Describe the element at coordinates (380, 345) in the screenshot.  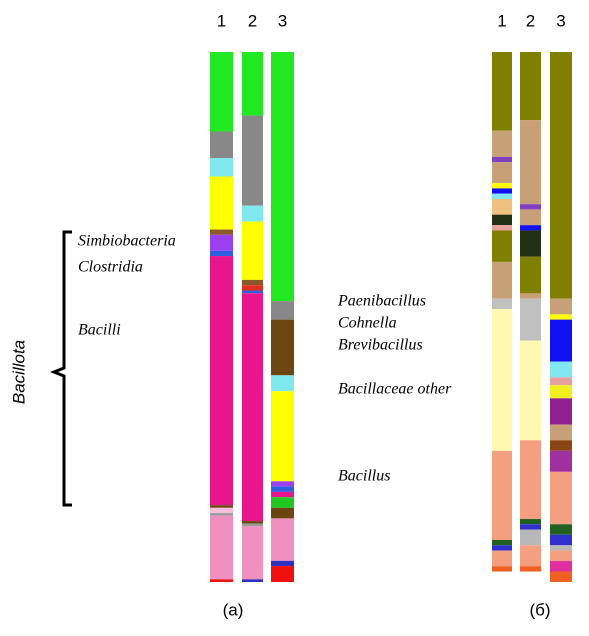
I see `annotation: Brevibacillus` at that location.